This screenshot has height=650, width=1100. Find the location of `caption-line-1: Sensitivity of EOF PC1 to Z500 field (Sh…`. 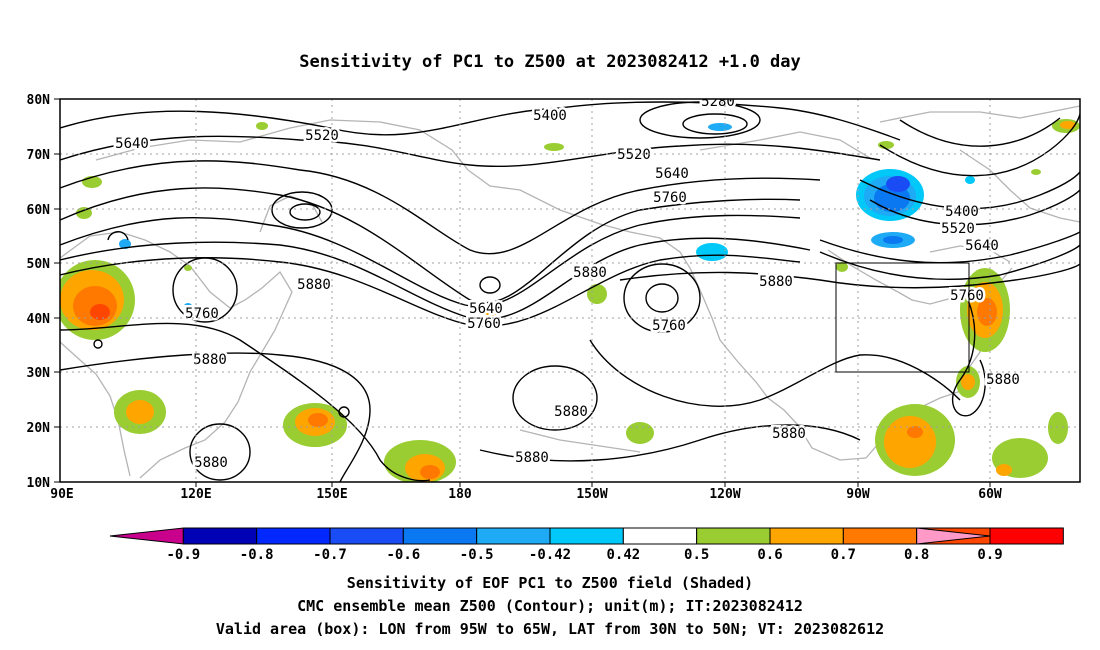

caption-line-1: Sensitivity of EOF PC1 to Z500 field (Sh… is located at coordinates (550, 583).